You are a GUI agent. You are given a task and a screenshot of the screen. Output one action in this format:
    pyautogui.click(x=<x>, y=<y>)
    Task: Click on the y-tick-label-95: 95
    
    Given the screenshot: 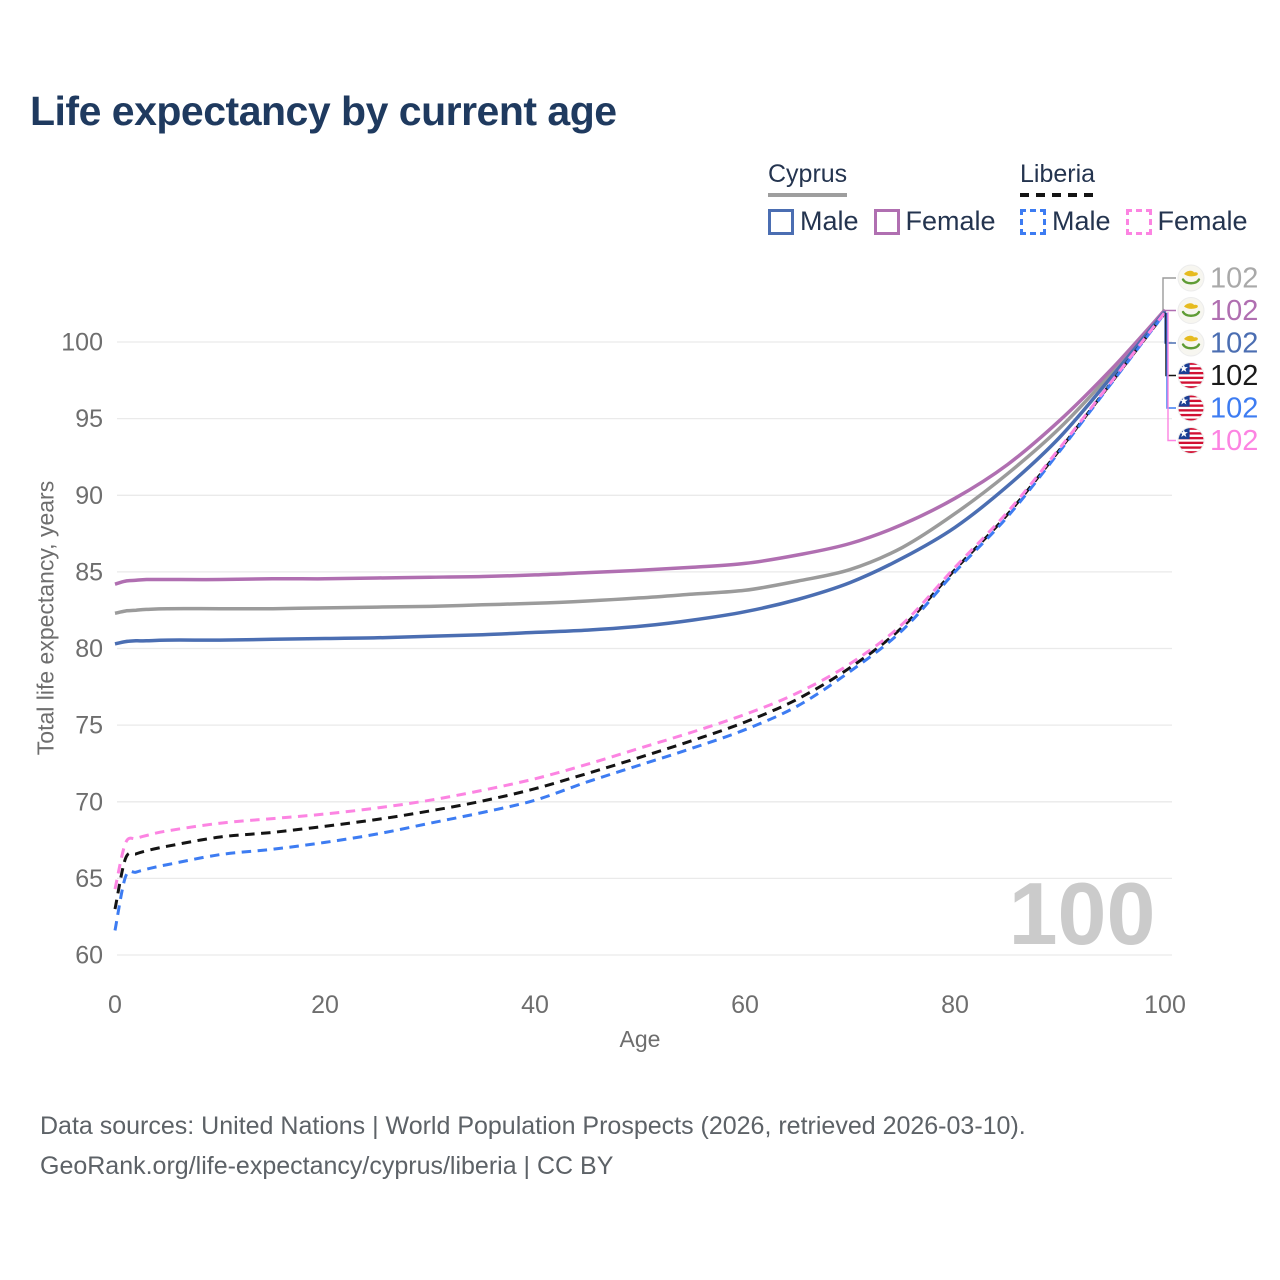 What is the action you would take?
    pyautogui.click(x=89, y=419)
    